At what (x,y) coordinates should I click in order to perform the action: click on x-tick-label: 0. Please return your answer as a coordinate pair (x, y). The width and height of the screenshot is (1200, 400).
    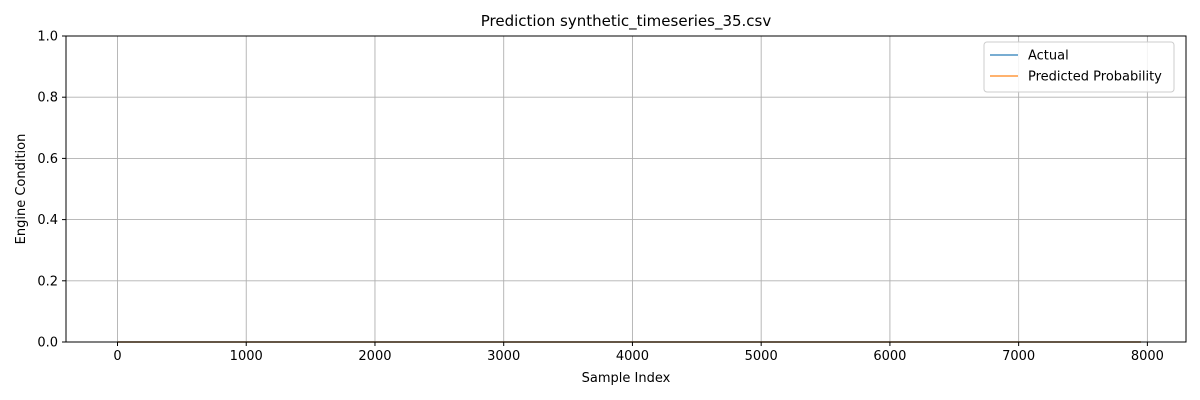
    Looking at the image, I should click on (117, 356).